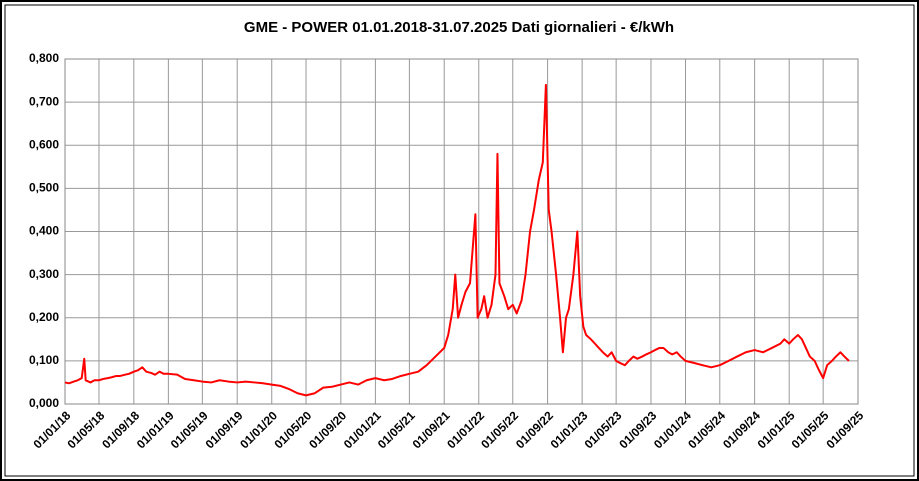 This screenshot has height=481, width=919. Describe the element at coordinates (44, 317) in the screenshot. I see `y-tick-label: 0,200` at that location.